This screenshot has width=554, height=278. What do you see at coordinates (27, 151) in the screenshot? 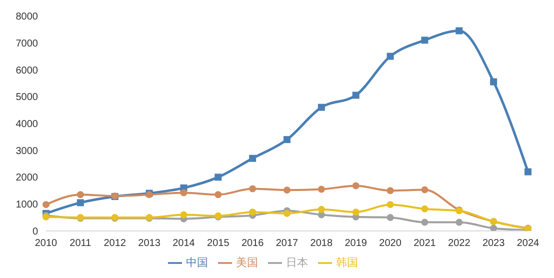
I see `y-tick-label: 3000` at bounding box center [27, 151].